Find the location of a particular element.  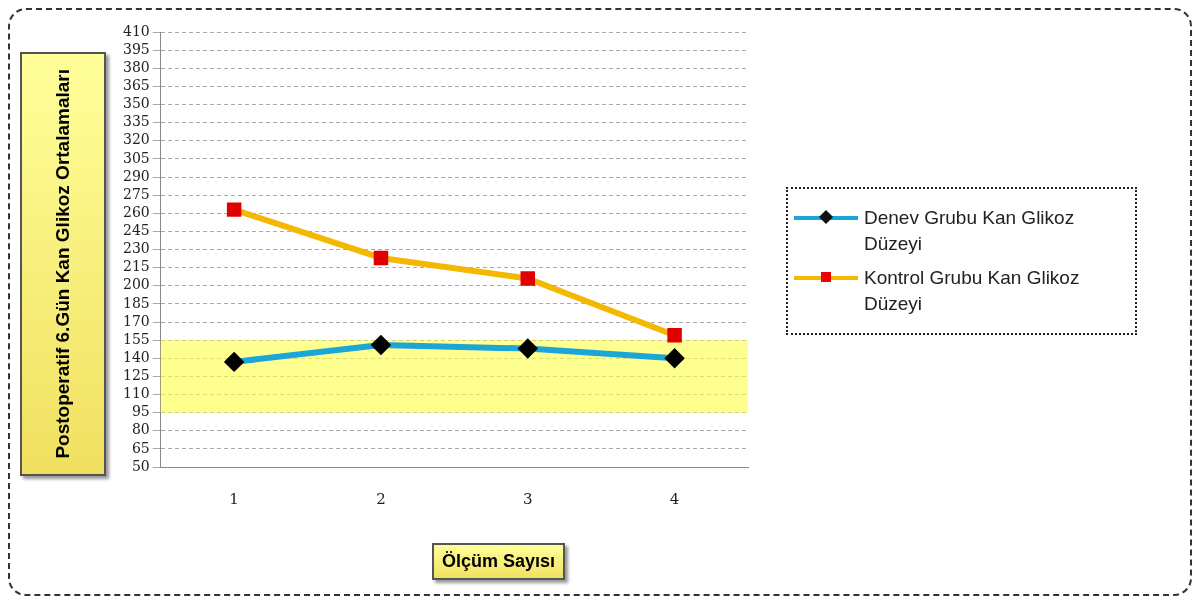

y-tick-label: 215 is located at coordinates (136, 266).